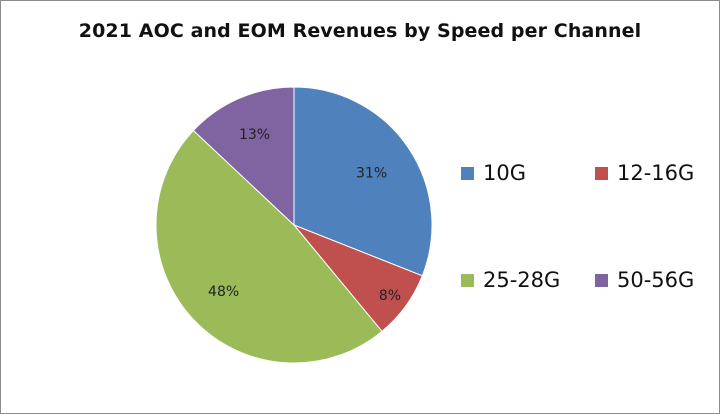 The image size is (720, 414). What do you see at coordinates (656, 280) in the screenshot?
I see `legend-label-50-56g: 50-56G` at bounding box center [656, 280].